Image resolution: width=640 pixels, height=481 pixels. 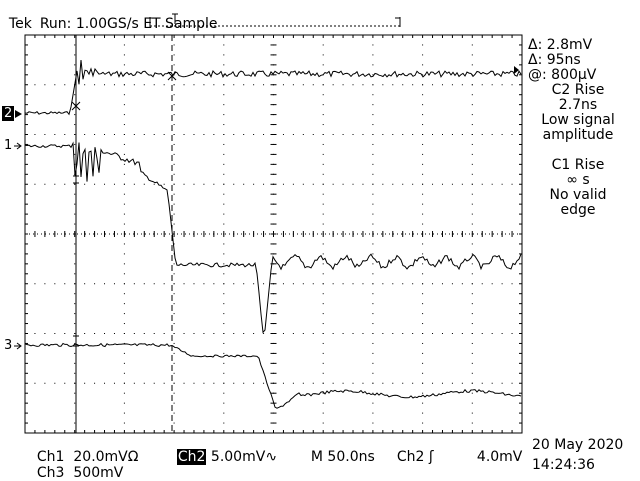 What do you see at coordinates (578, 90) in the screenshot?
I see `c2-rise-title: C2 Rise` at bounding box center [578, 90].